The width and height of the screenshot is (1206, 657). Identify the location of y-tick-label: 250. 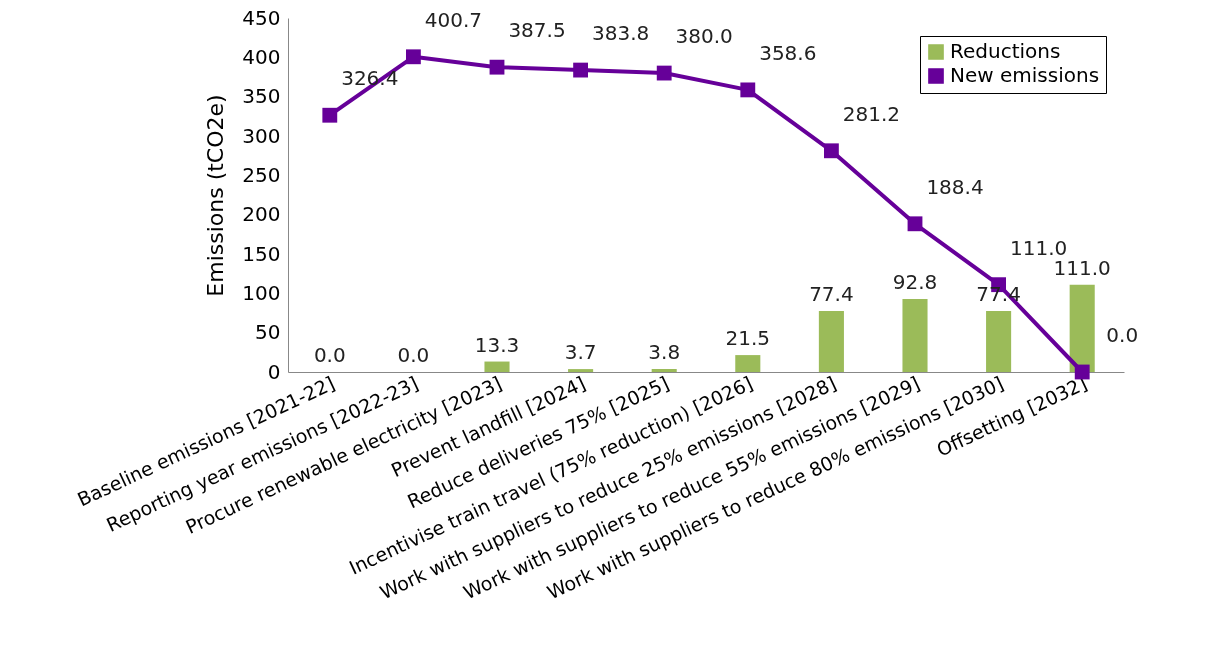
(261, 174).